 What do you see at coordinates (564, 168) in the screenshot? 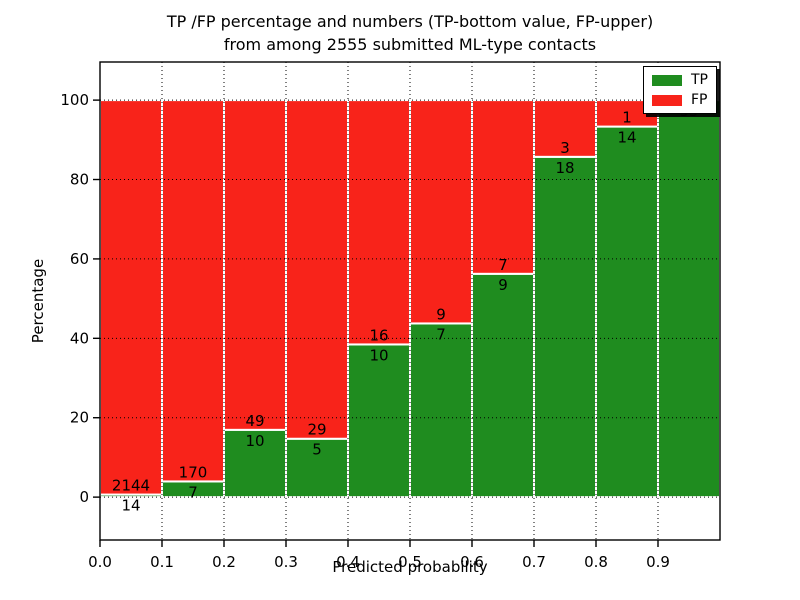
I see `tp-count-label: 18` at bounding box center [564, 168].